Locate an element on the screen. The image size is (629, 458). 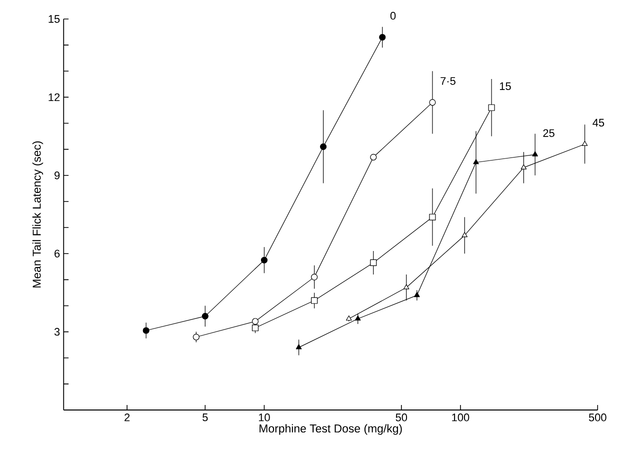
y-tick-label: 6 is located at coordinates (57, 254).